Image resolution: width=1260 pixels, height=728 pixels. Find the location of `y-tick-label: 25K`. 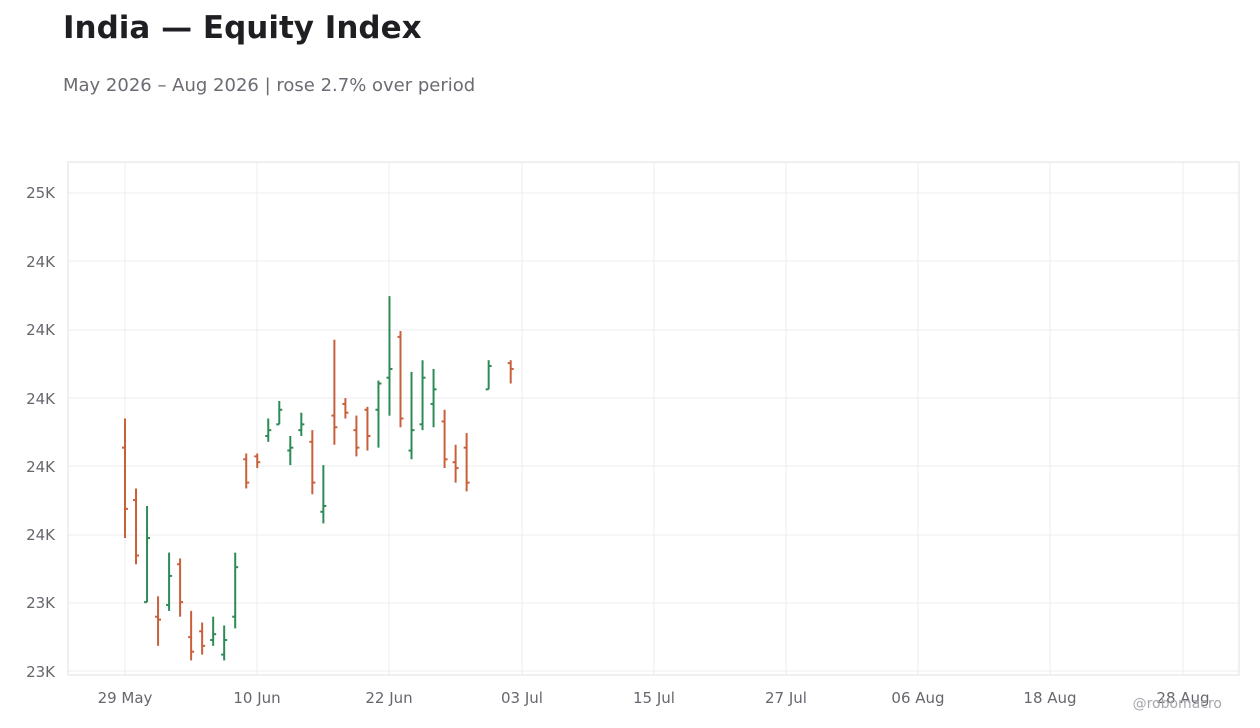

y-tick-label: 25K is located at coordinates (41, 193).